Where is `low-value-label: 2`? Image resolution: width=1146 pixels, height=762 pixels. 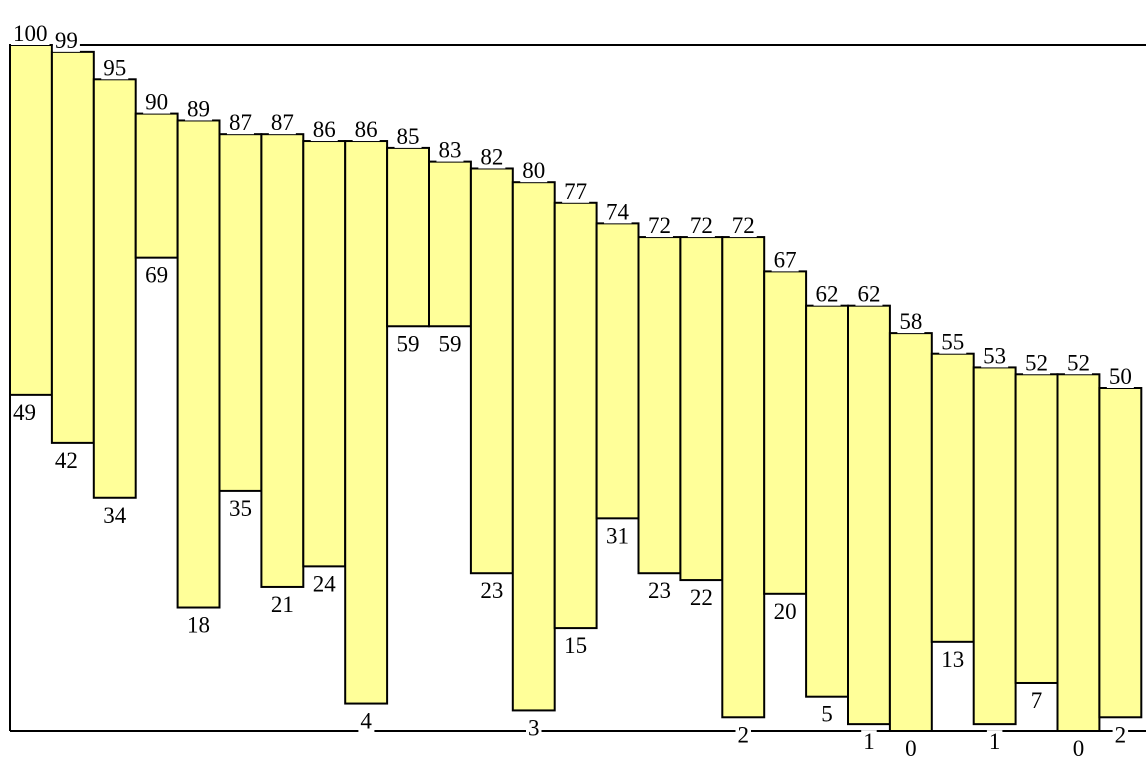
low-value-label: 2 is located at coordinates (744, 734).